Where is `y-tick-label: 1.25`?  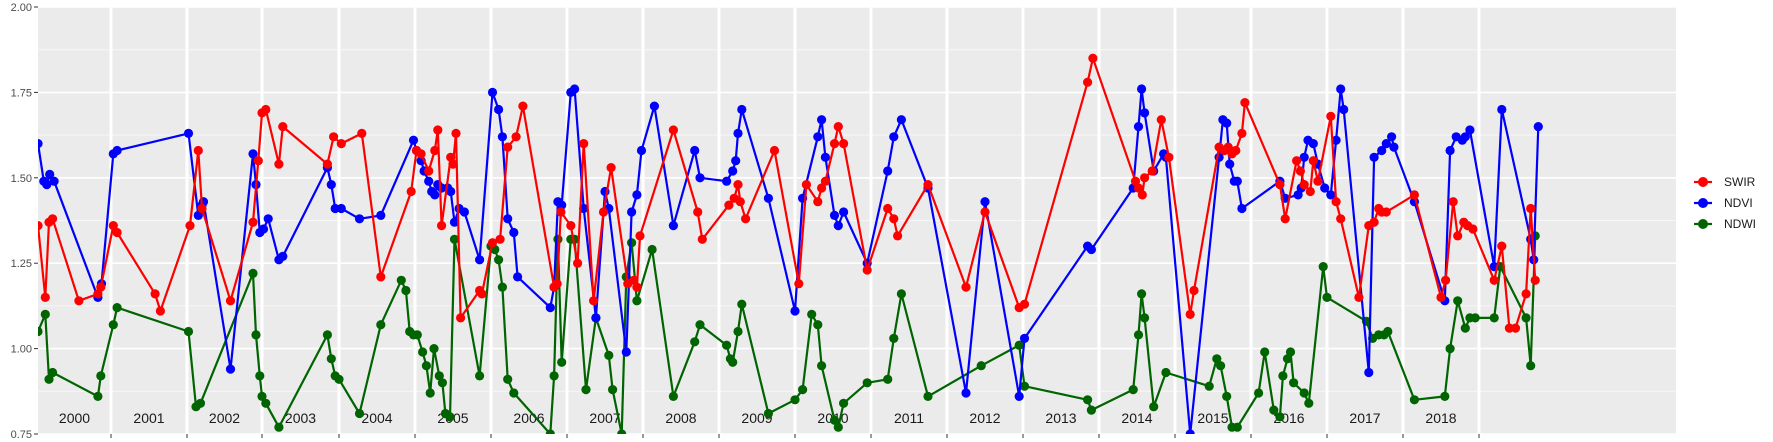
y-tick-label: 1.25 is located at coordinates (21, 264).